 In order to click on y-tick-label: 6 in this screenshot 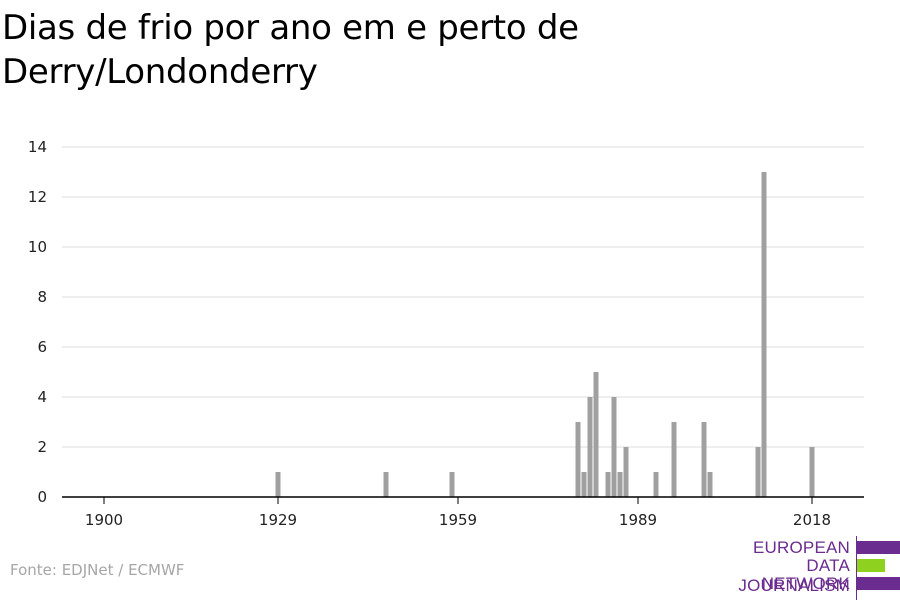, I will do `click(42, 347)`.